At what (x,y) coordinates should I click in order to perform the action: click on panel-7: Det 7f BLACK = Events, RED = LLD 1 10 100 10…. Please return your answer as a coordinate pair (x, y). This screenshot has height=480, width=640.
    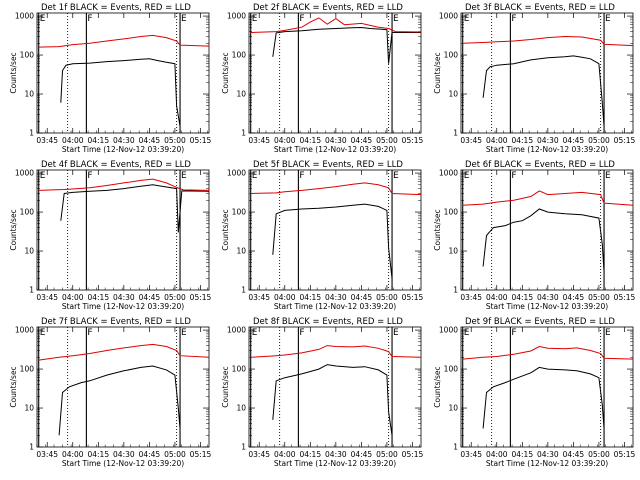
    Looking at the image, I should click on (110, 392).